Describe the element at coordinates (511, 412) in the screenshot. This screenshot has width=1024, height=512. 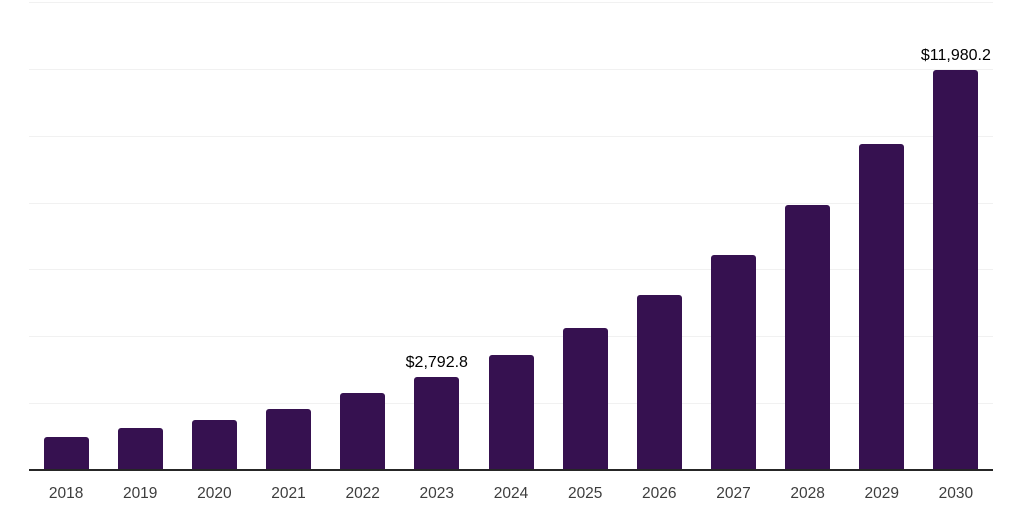
I see `bar-2024` at that location.